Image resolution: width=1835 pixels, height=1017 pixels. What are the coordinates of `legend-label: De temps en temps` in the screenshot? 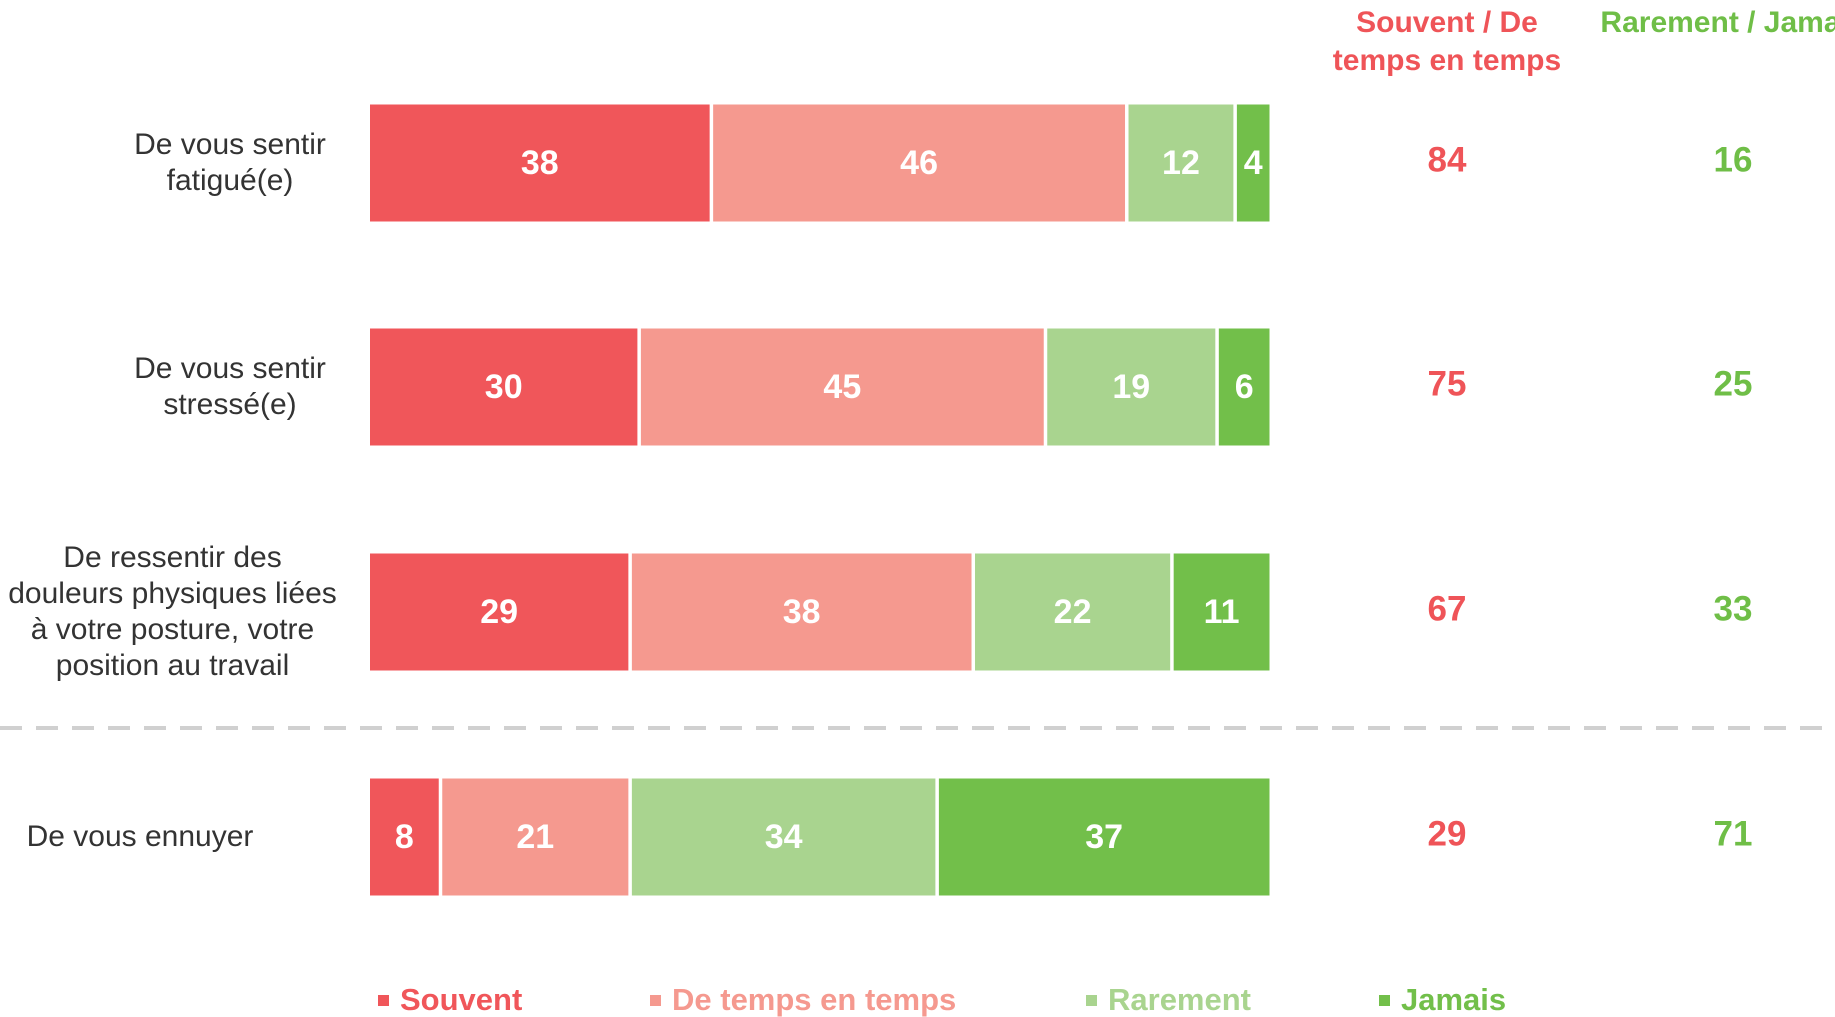 It's located at (814, 999).